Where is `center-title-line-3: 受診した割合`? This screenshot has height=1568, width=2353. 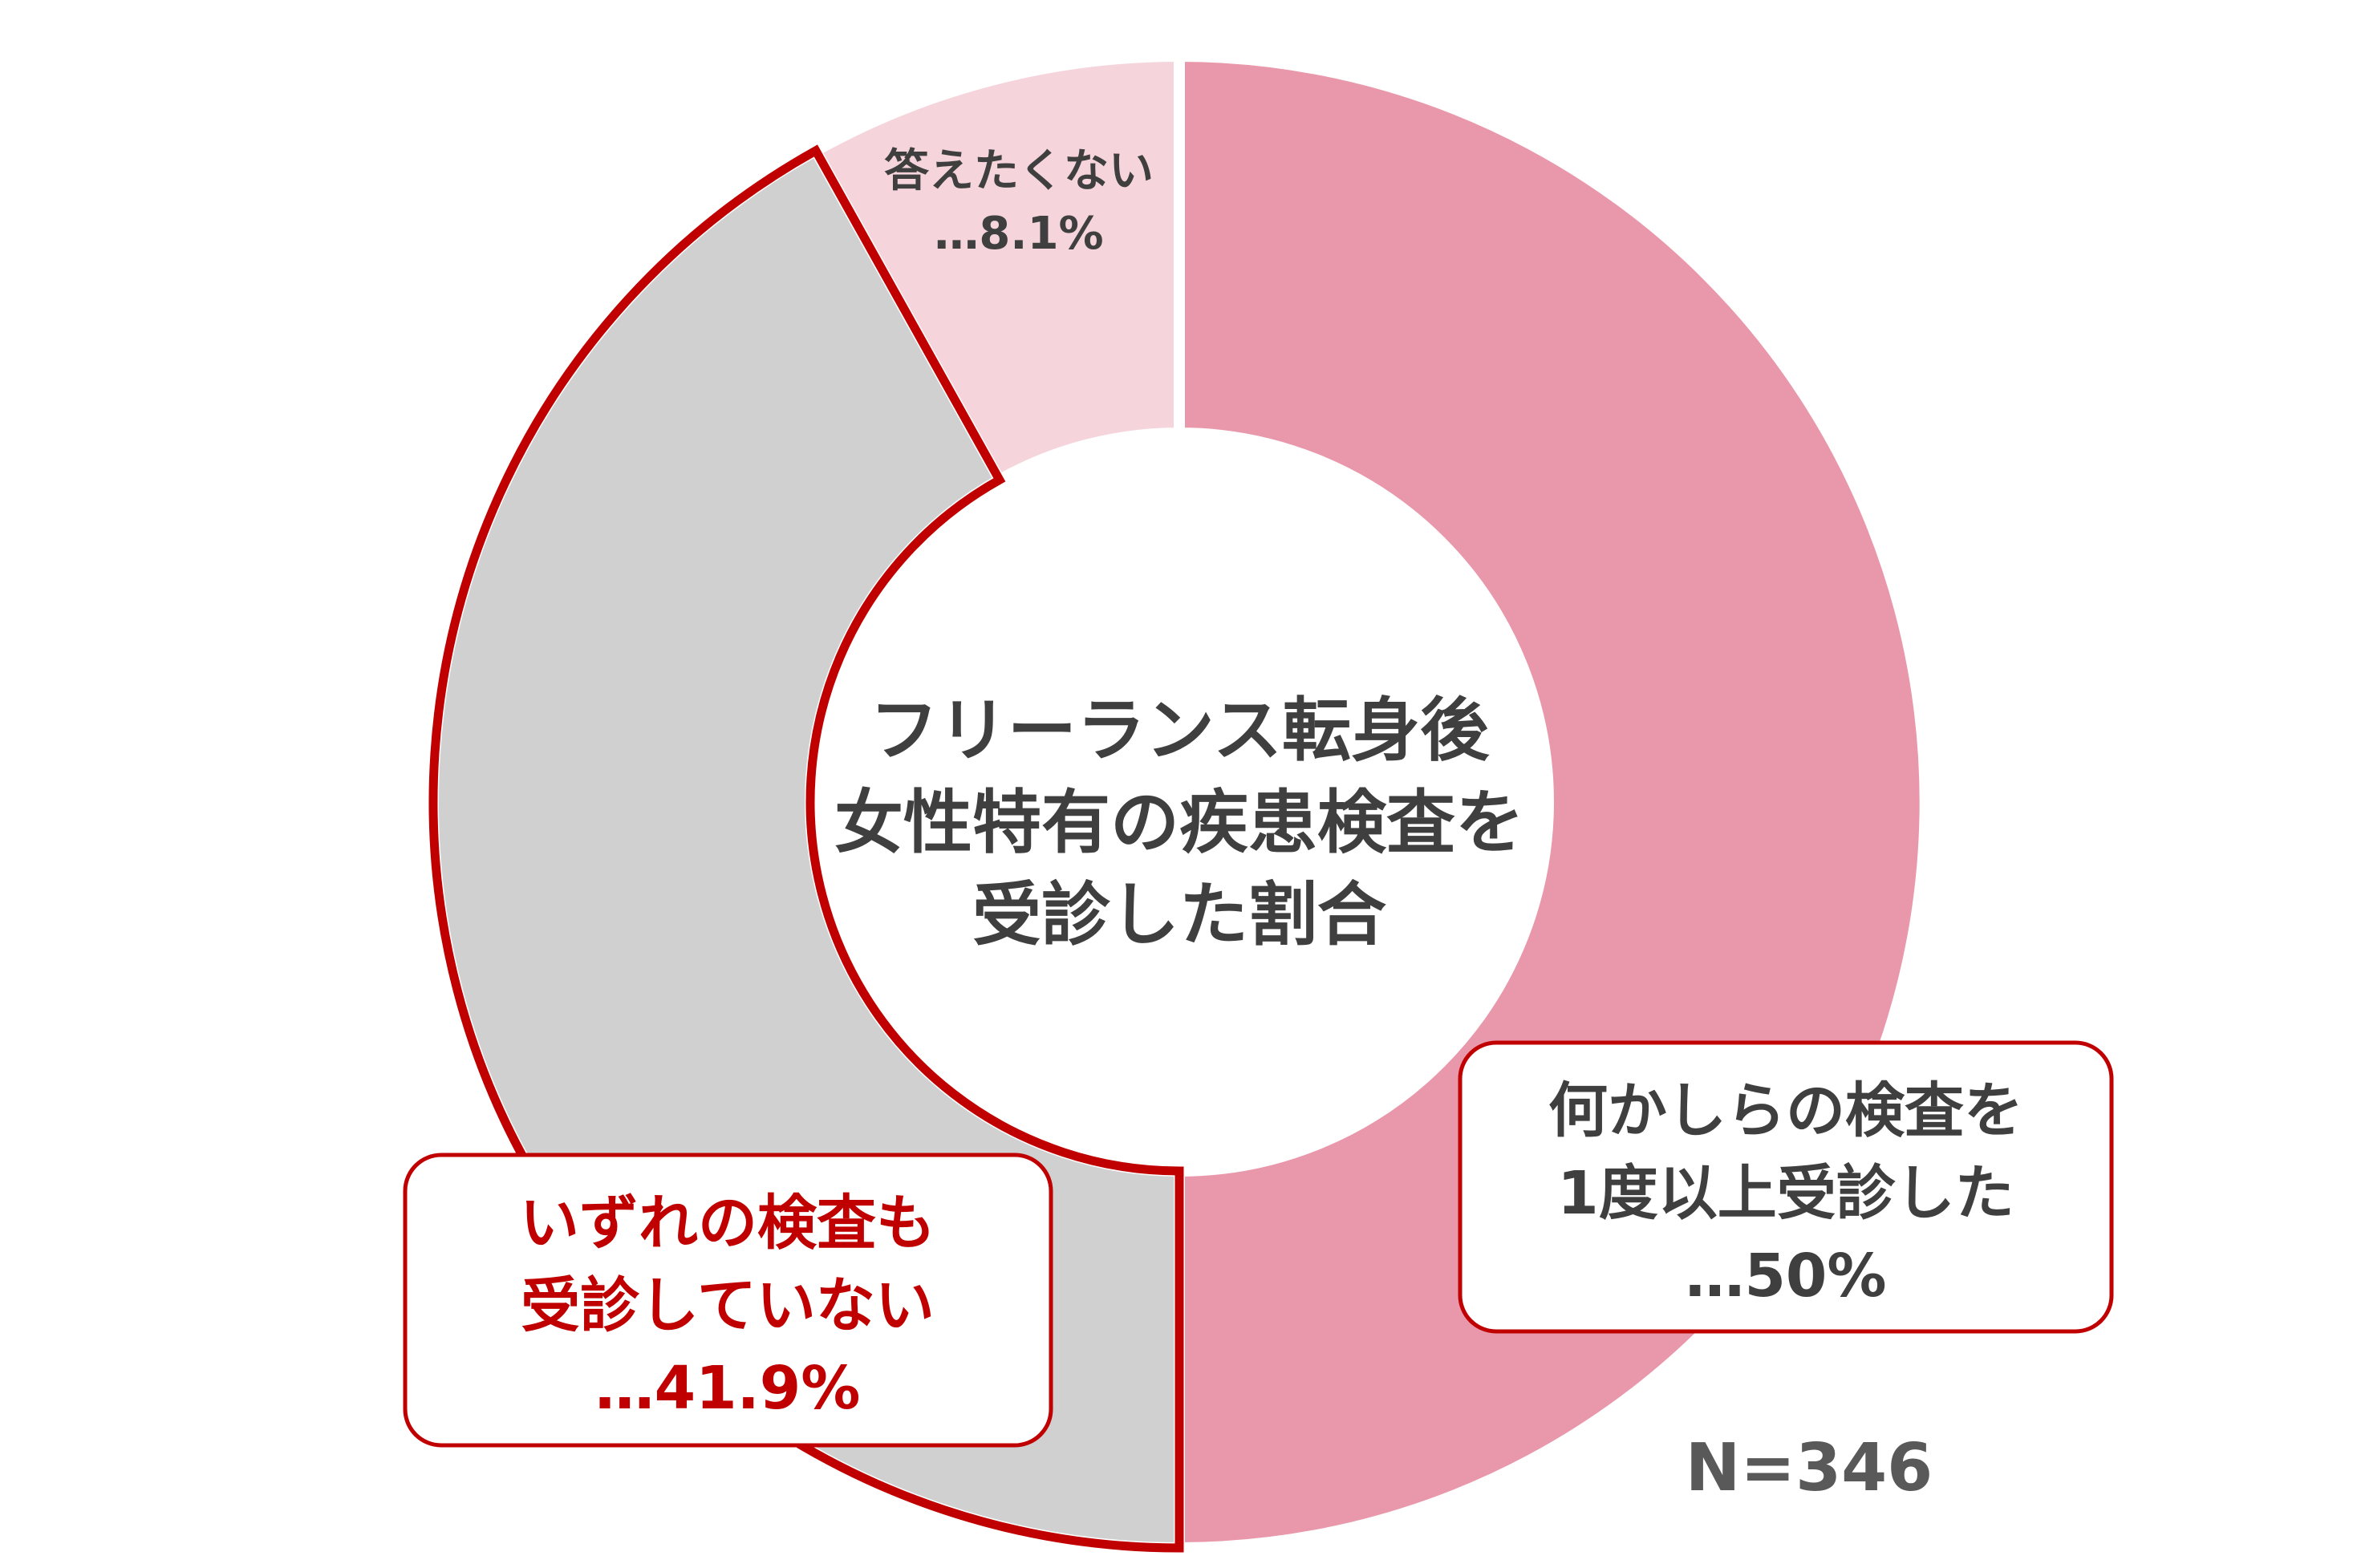
center-title-line-3: 受診した割合 is located at coordinates (1179, 915).